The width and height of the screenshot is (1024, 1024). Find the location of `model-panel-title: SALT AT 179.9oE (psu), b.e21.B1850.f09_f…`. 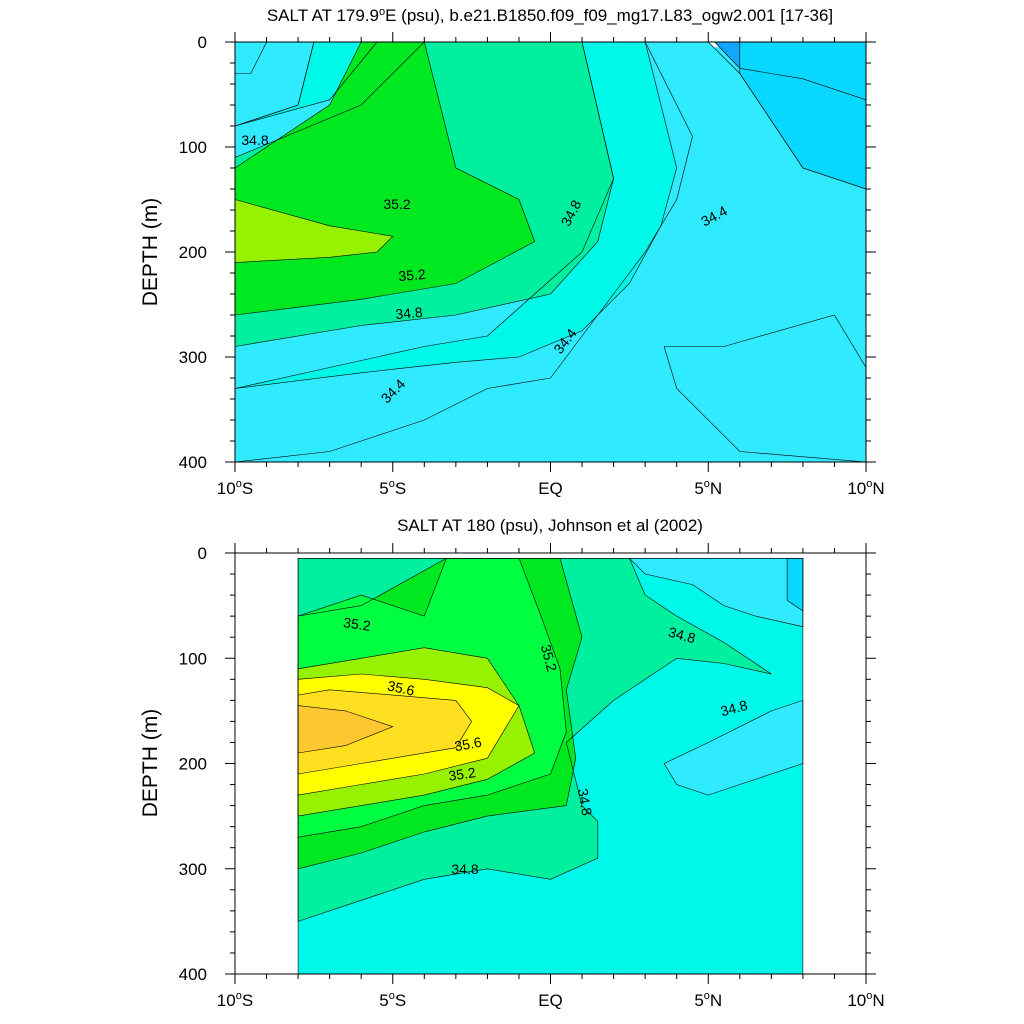

model-panel-title: SALT AT 179.9oE (psu), b.e21.B1850.f09_f… is located at coordinates (550, 15).